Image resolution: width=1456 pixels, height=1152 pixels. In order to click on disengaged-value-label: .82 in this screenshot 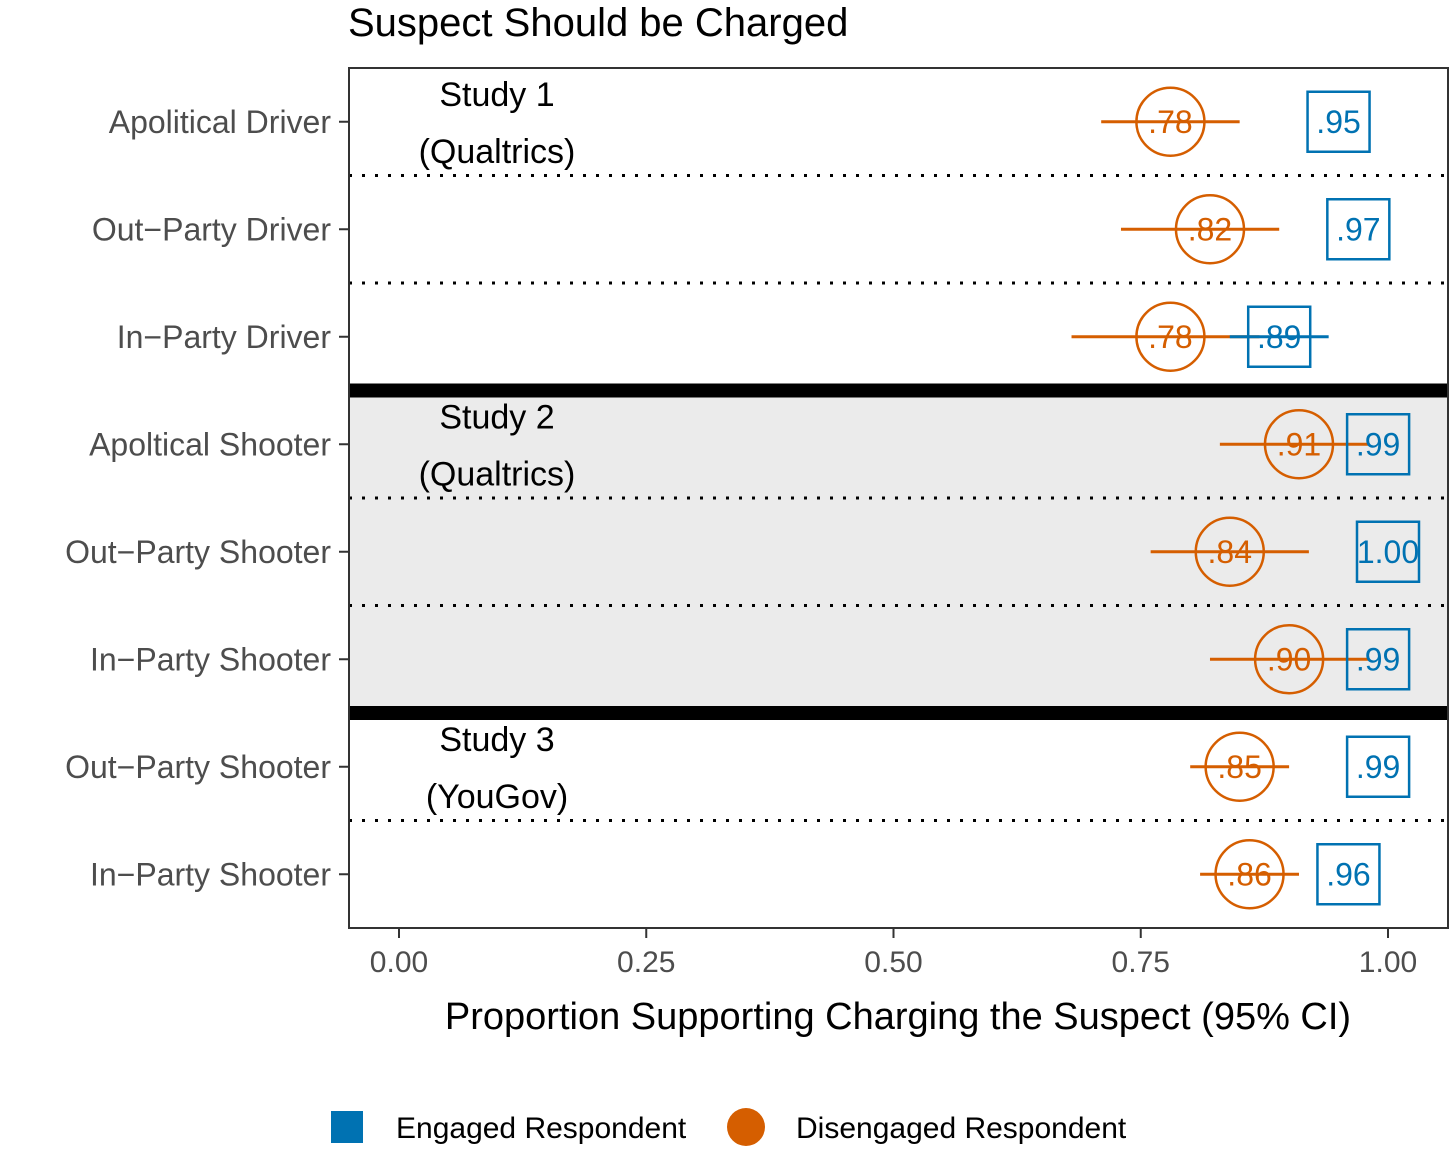, I will do `click(1210, 229)`.